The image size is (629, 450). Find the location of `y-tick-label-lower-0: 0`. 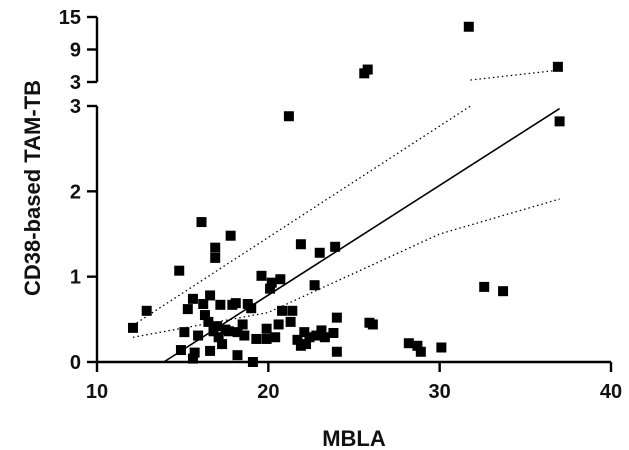

y-tick-label-lower-0: 0 is located at coordinates (75, 363).